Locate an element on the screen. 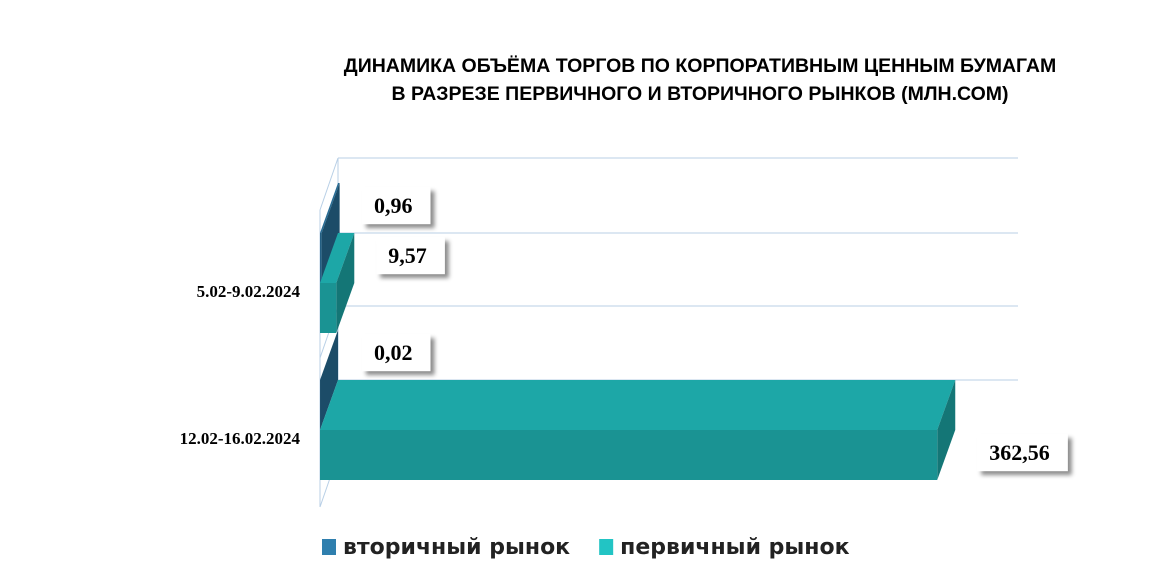 This screenshot has height=579, width=1153. value-label: 0,02 is located at coordinates (393, 352).